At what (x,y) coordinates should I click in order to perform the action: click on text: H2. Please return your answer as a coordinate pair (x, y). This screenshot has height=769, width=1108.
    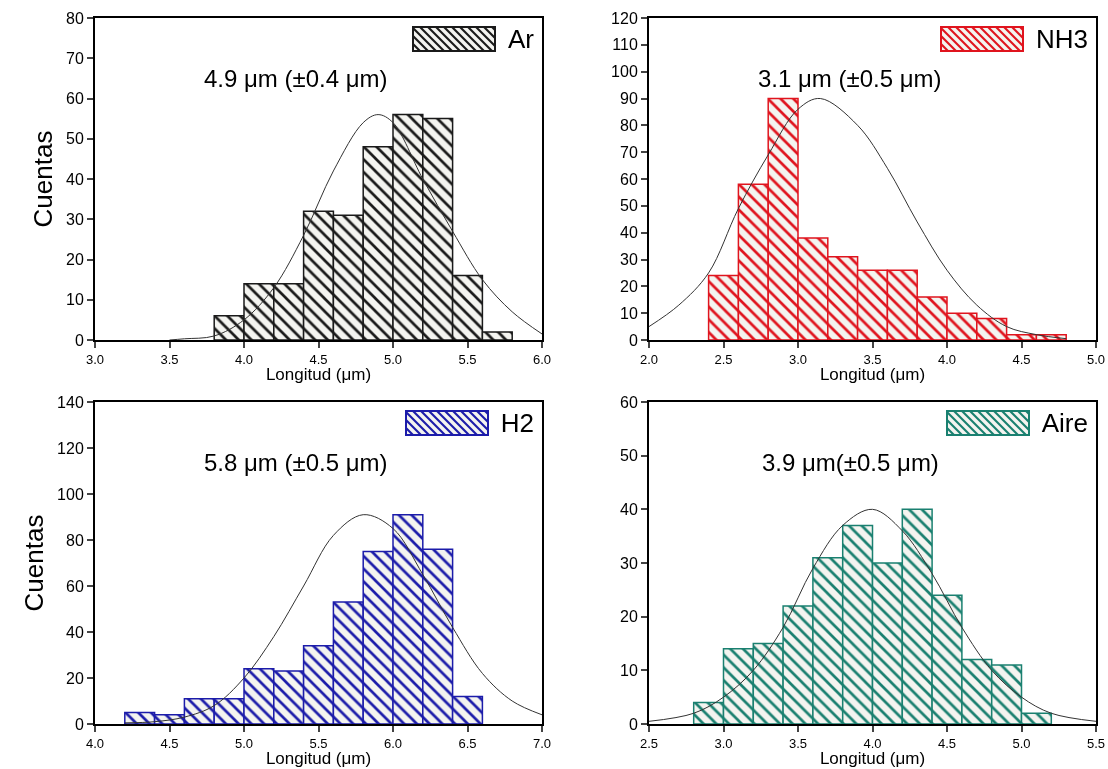
    Looking at the image, I should click on (517, 423).